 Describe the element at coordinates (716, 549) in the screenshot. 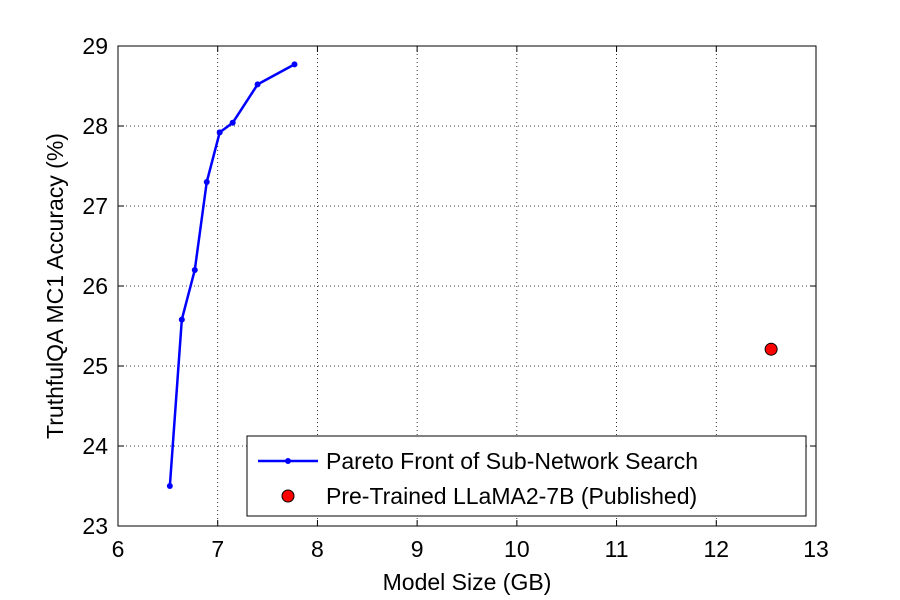

I see `x-tick-label: 12` at that location.